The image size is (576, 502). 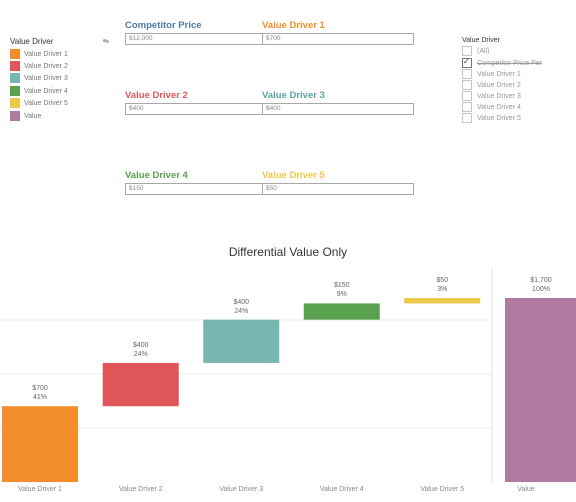 I want to click on filter-item-competitor-price: Competitor Price Per, so click(x=502, y=62).